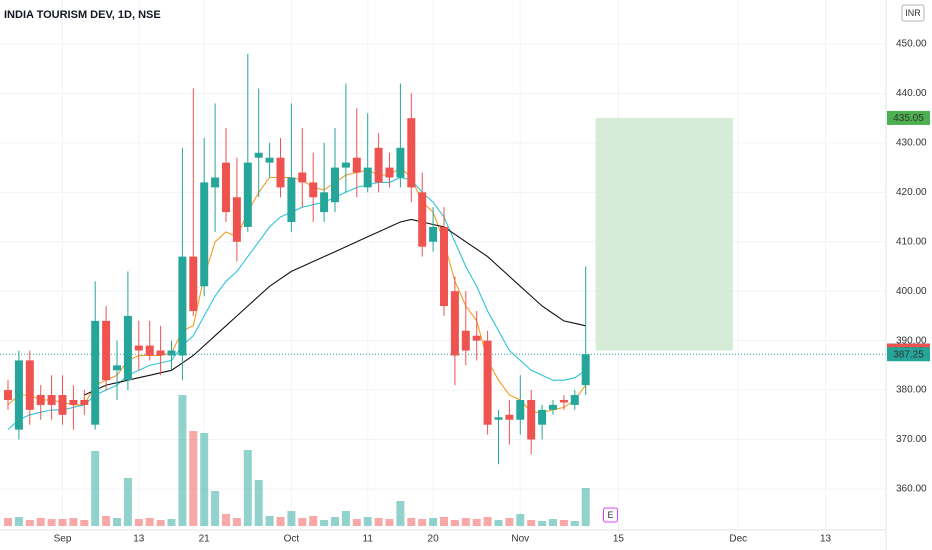 Image resolution: width=932 pixels, height=550 pixels. Describe the element at coordinates (911, 489) in the screenshot. I see `y-tick-label: 360.00` at that location.